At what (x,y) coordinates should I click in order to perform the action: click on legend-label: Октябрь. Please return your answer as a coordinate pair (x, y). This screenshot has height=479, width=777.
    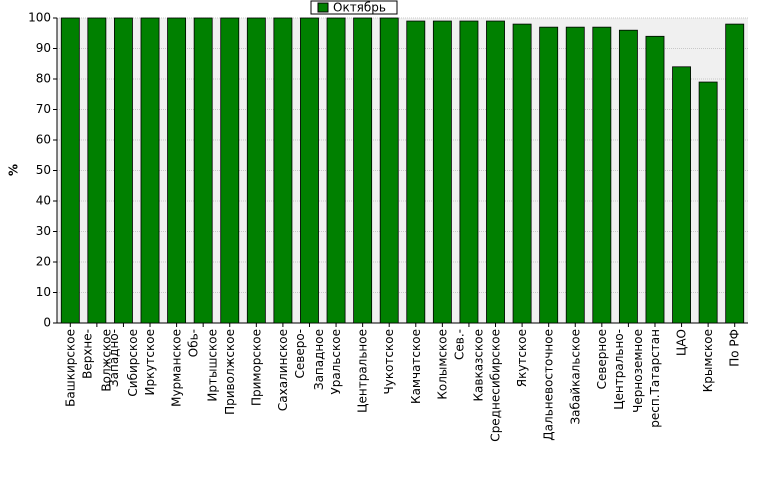
    Looking at the image, I should click on (359, 8).